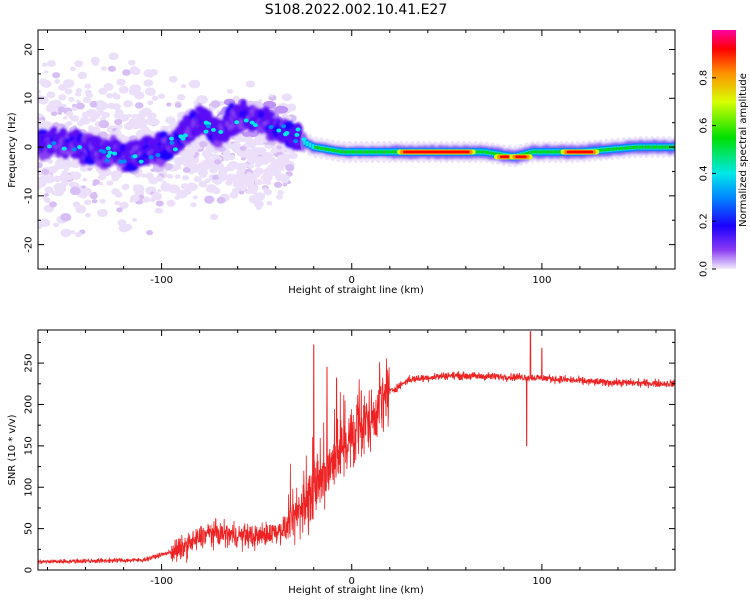 The image size is (750, 600). Describe the element at coordinates (704, 269) in the screenshot. I see `colorbar-tick-label: 0.0` at that location.